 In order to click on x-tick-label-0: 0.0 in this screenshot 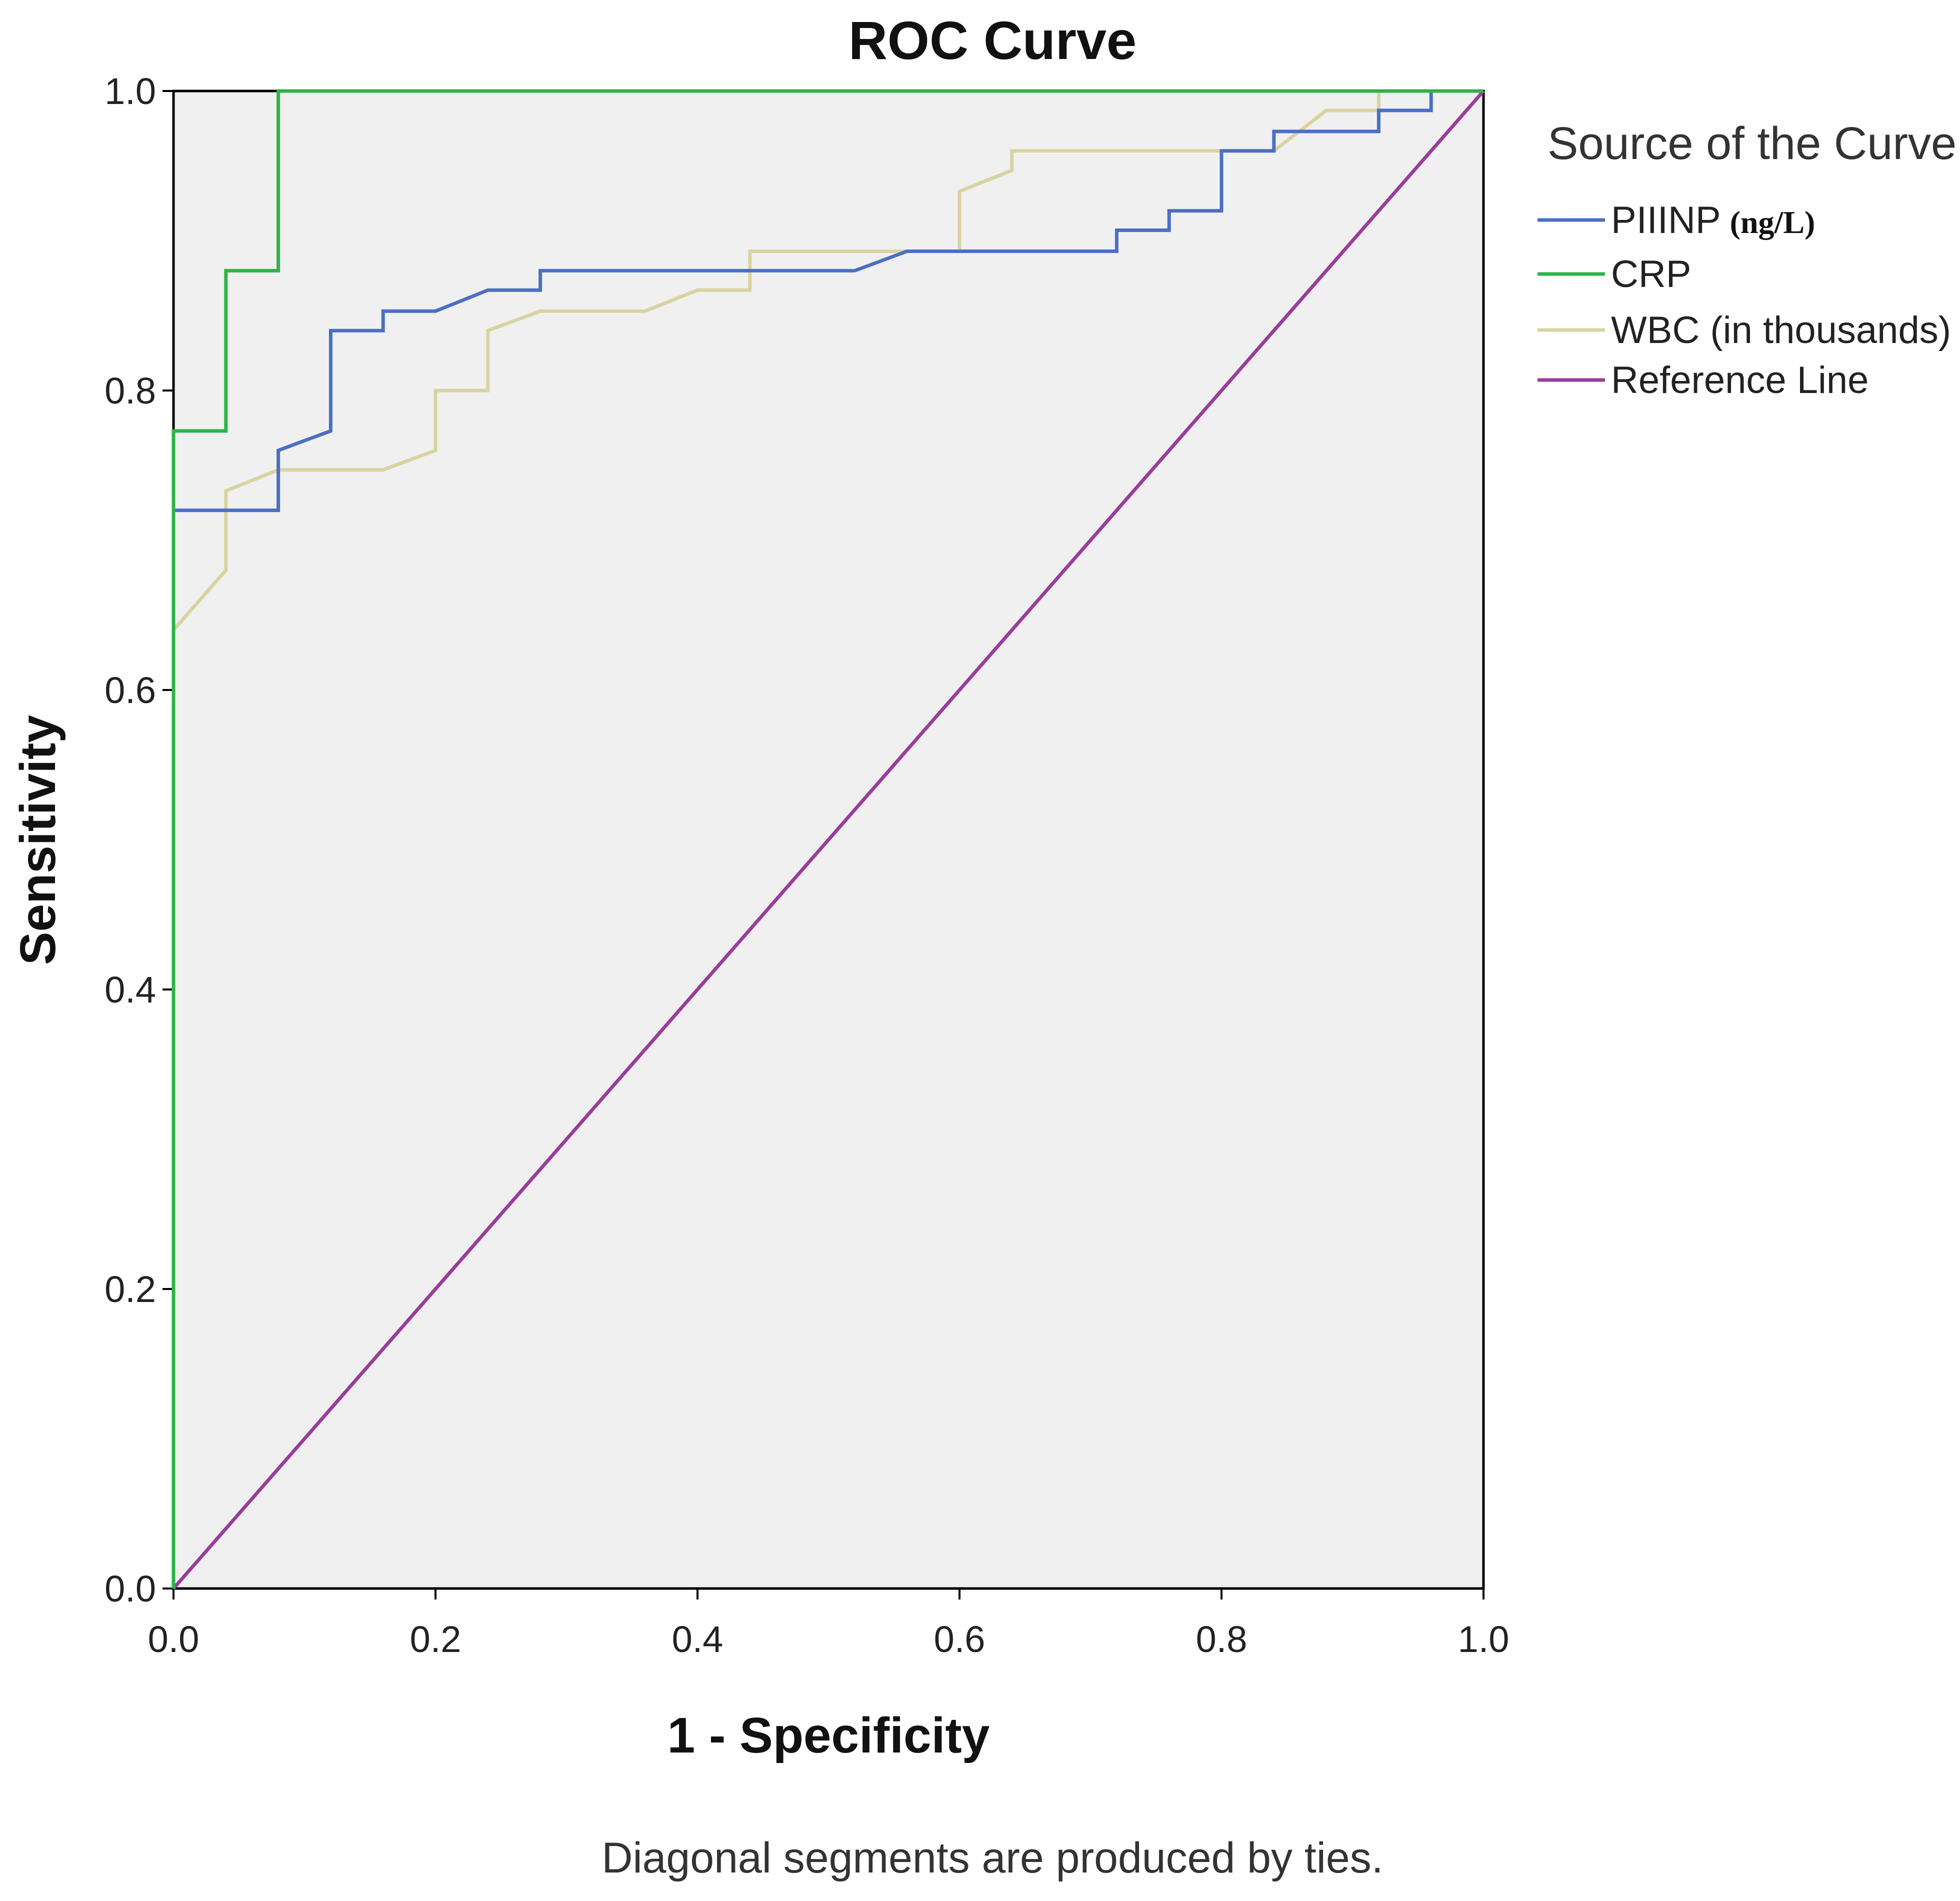, I will do `click(174, 1639)`.